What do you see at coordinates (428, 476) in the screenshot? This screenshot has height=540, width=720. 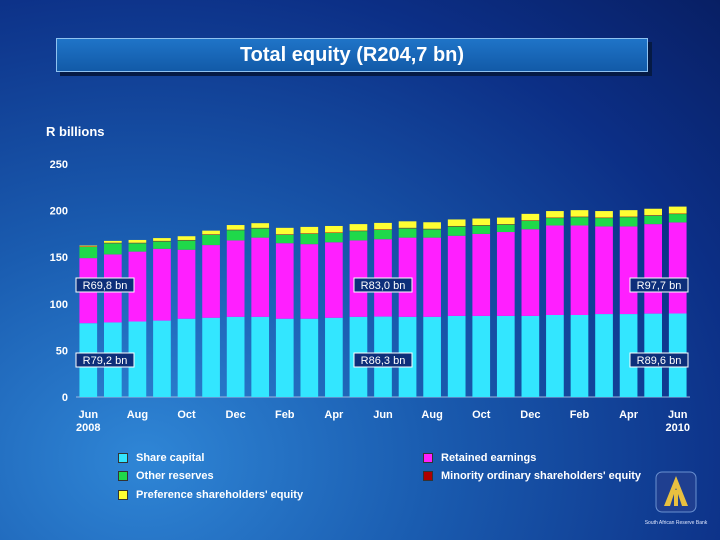 I see `legend-swatch-minority` at bounding box center [428, 476].